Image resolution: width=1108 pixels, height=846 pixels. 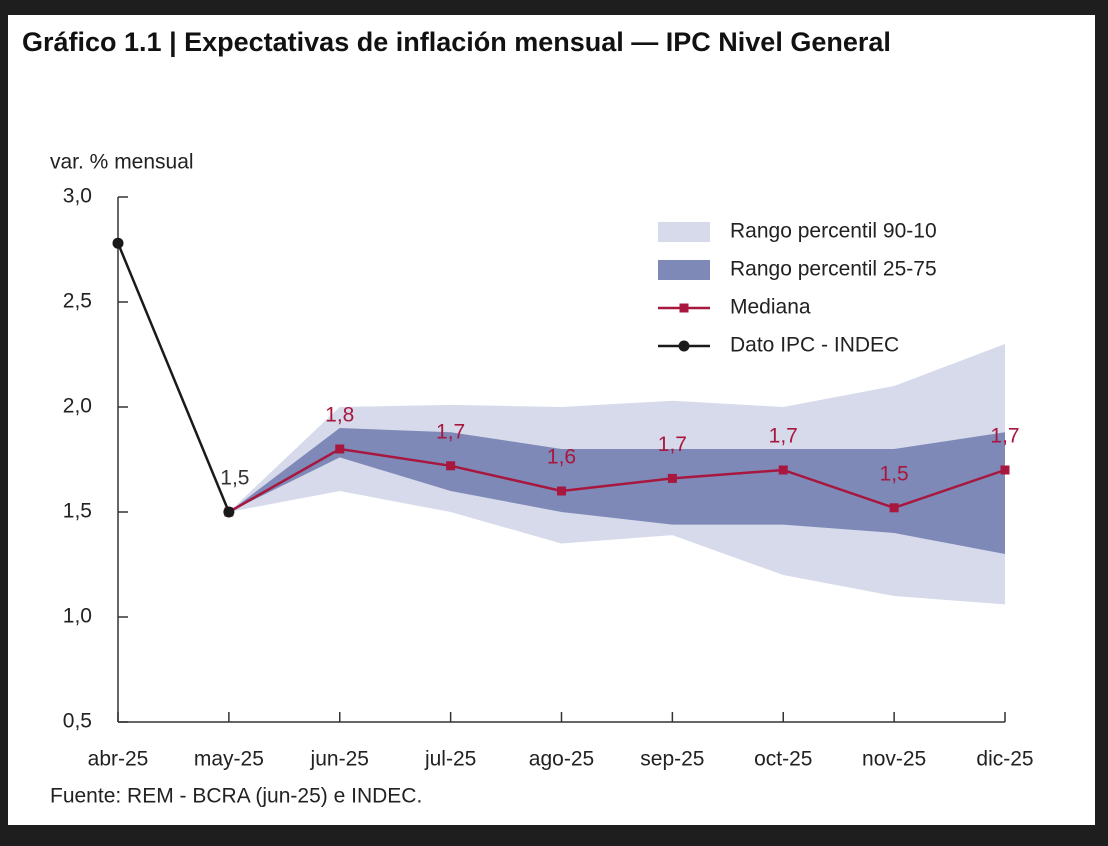 I want to click on x-tick-label: jul-25, so click(x=450, y=759).